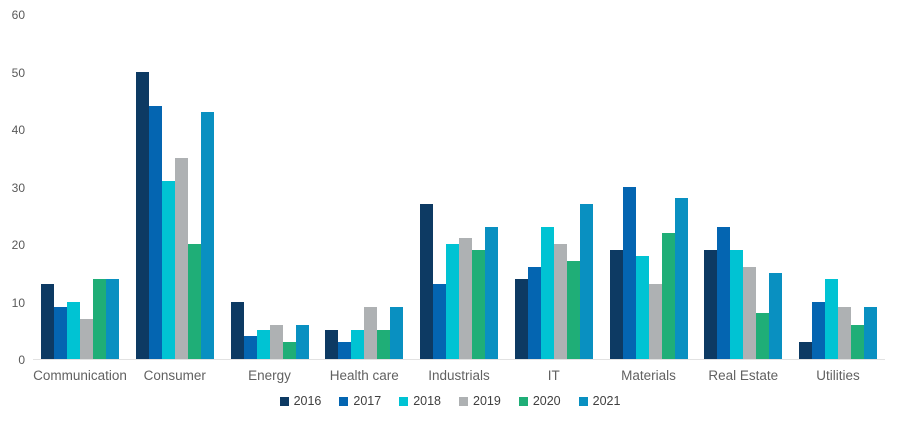 The height and width of the screenshot is (422, 900). Describe the element at coordinates (546, 401) in the screenshot. I see `legend-label: 2020` at that location.